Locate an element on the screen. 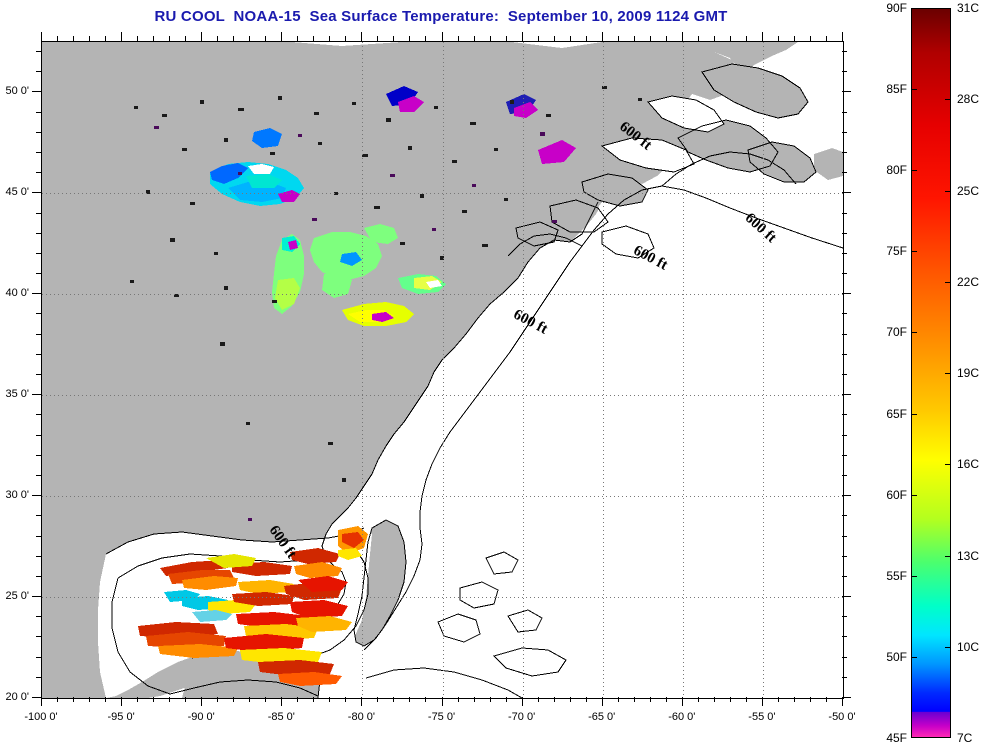 The height and width of the screenshot is (754, 984). axis-label-y: 25 0' is located at coordinates (17, 596).